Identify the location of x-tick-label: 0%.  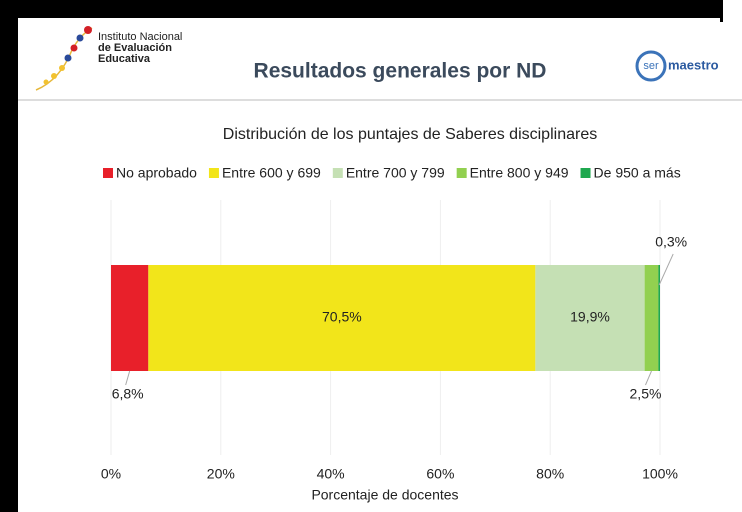
(111, 474).